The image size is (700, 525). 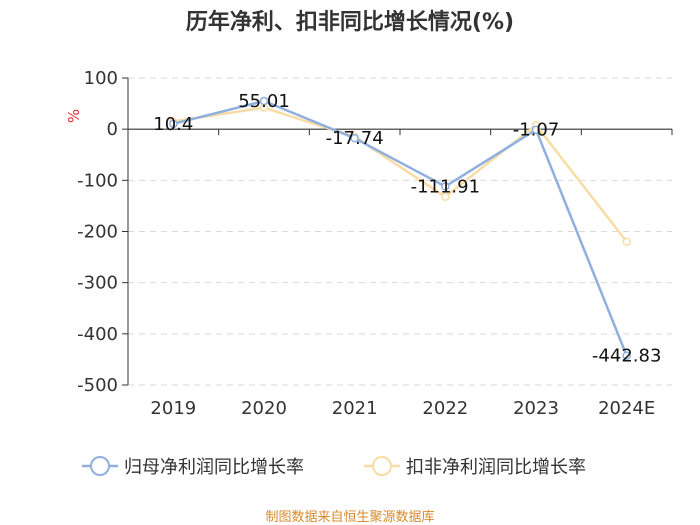 What do you see at coordinates (214, 467) in the screenshot?
I see `legend-label: 归母净利润同比增长率` at bounding box center [214, 467].